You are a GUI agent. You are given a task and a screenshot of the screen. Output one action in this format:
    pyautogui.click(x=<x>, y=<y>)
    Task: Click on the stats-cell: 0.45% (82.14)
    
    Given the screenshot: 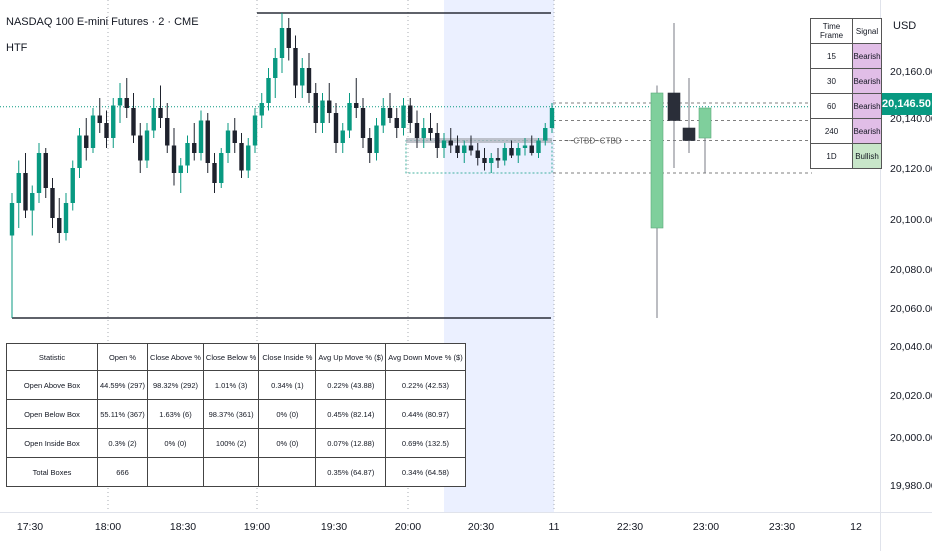 What is the action you would take?
    pyautogui.click(x=351, y=414)
    